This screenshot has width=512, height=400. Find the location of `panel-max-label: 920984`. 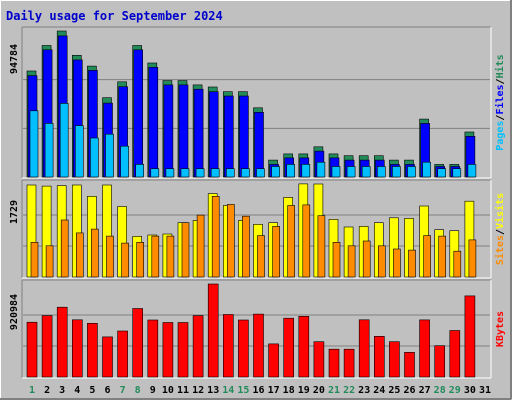

panel-max-label: 920984 is located at coordinates (14, 312).